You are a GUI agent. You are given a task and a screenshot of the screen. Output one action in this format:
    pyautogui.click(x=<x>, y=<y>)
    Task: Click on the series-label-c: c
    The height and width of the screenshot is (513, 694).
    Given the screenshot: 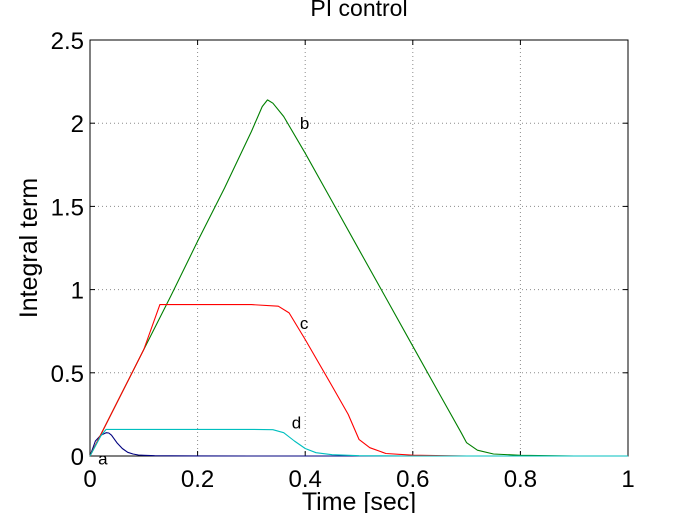 What is the action you would take?
    pyautogui.click(x=304, y=323)
    